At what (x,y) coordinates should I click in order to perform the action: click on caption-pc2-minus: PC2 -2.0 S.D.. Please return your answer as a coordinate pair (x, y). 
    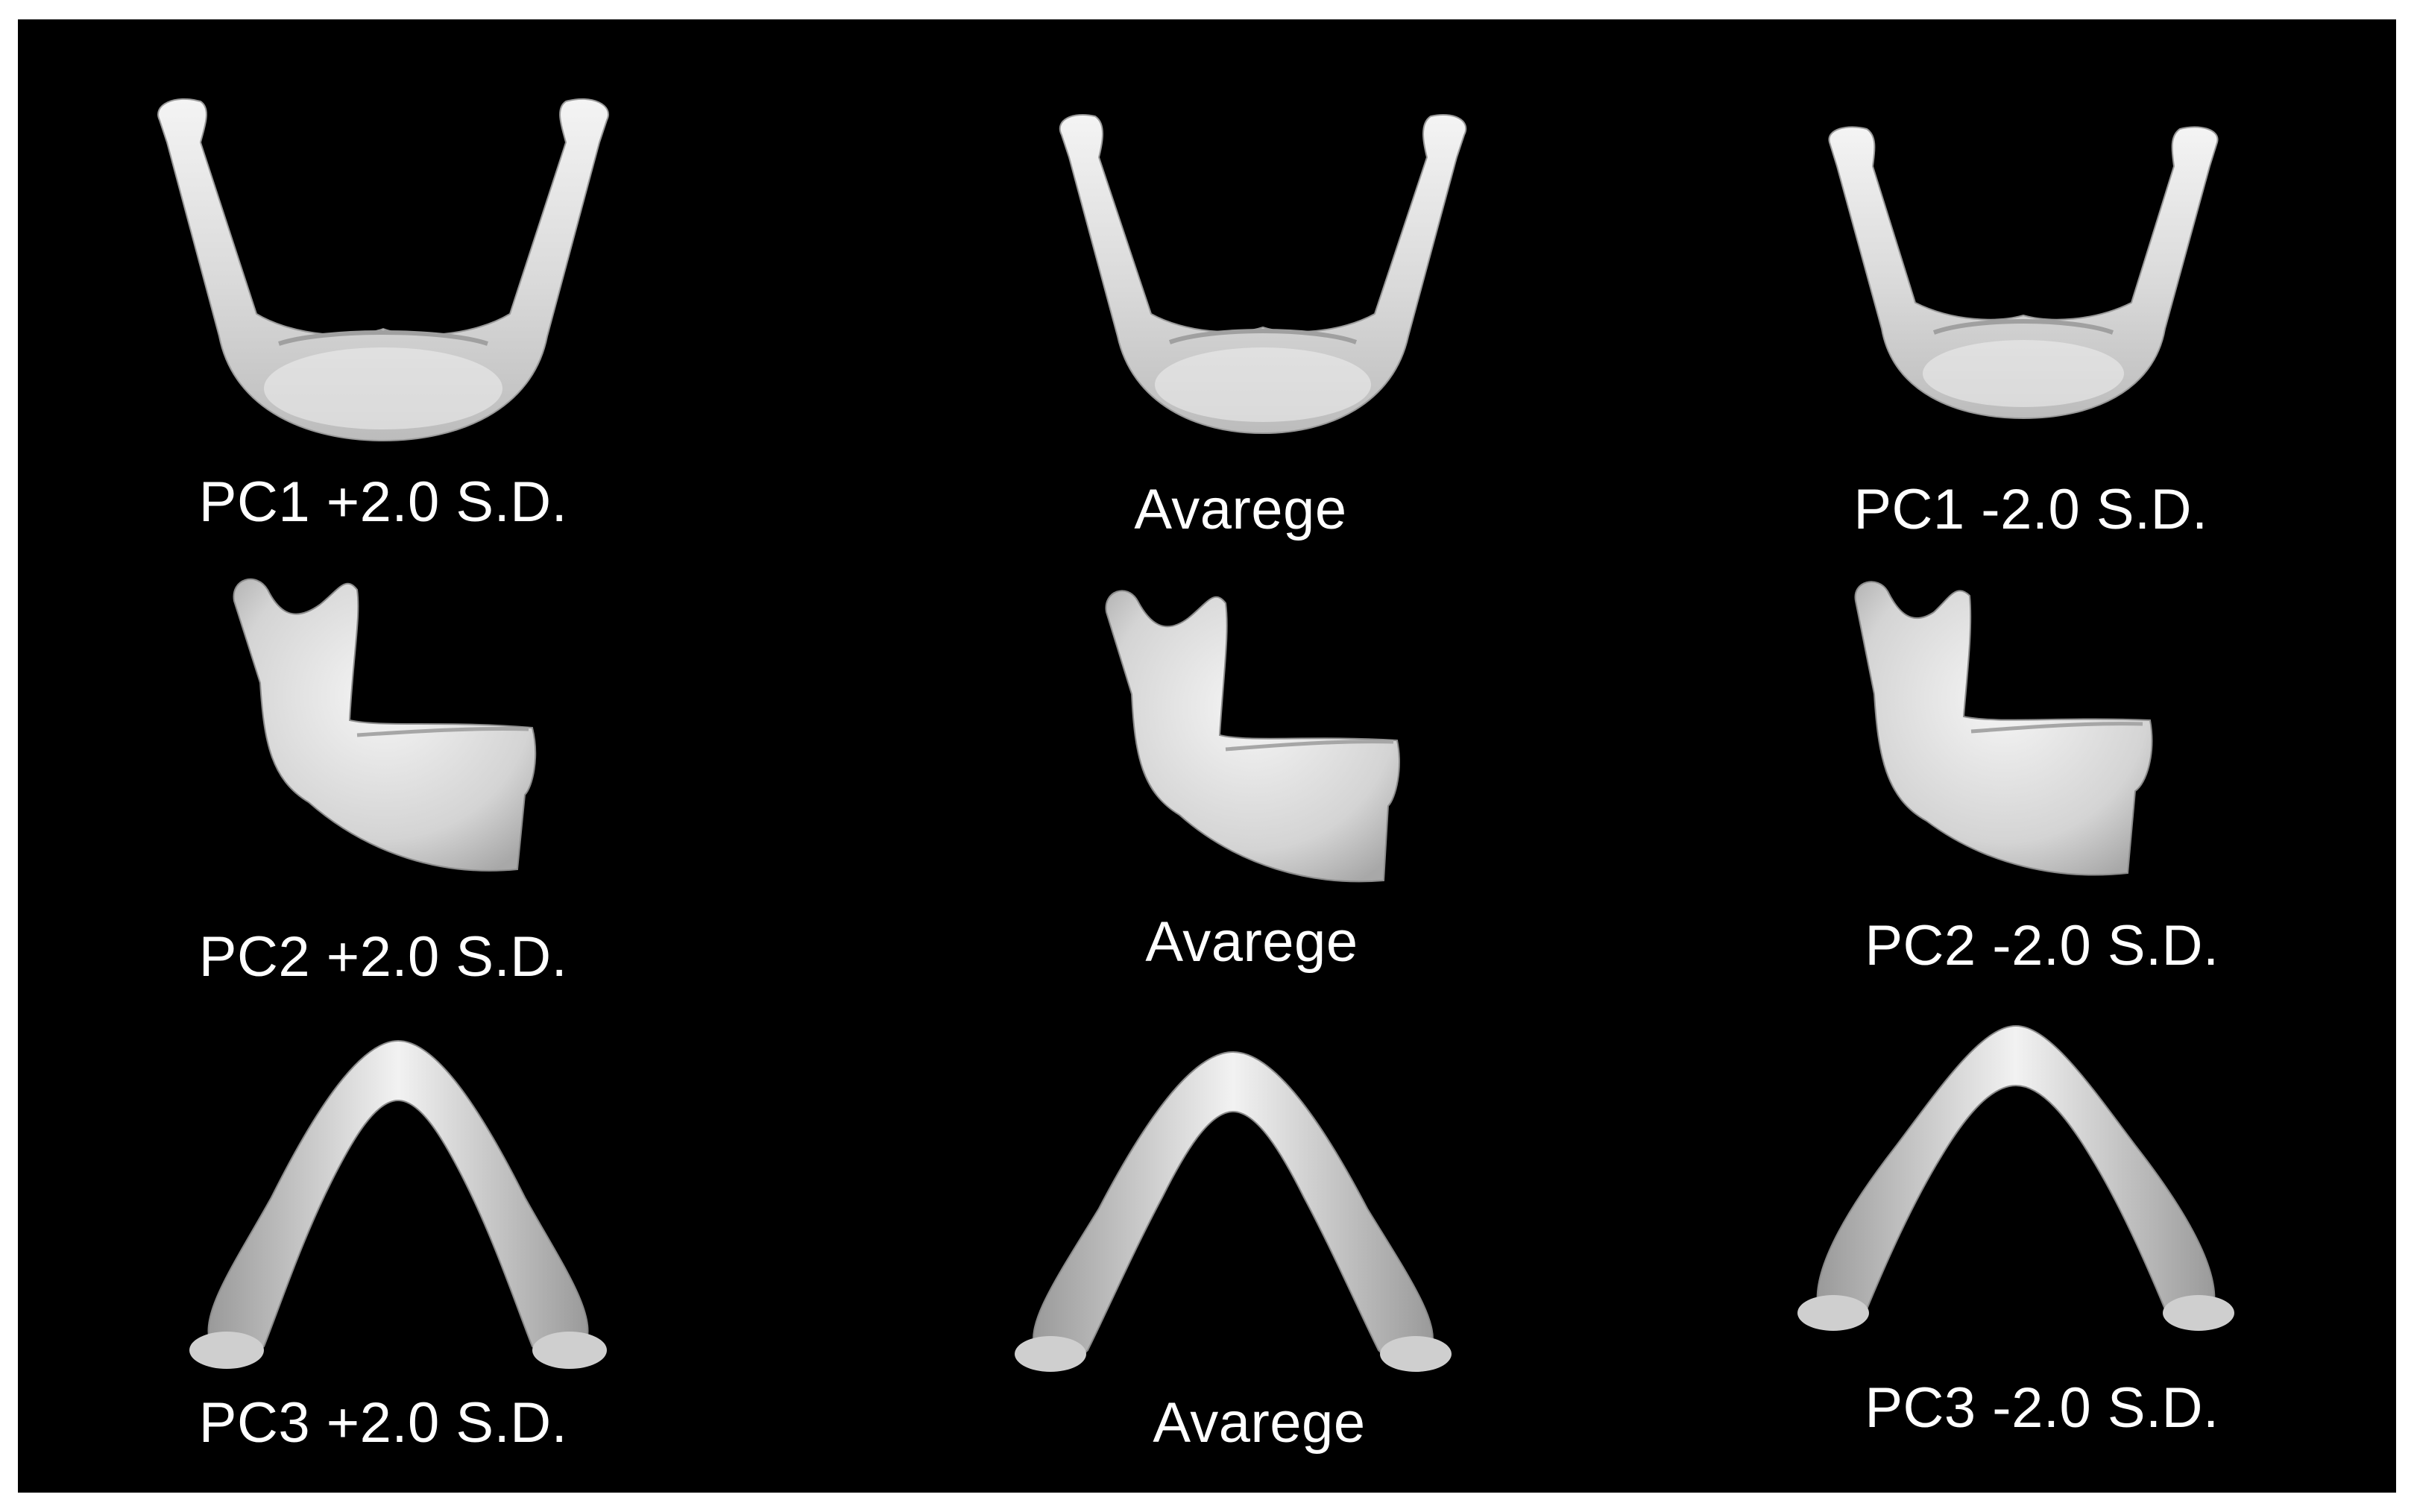
    Looking at the image, I should click on (2042, 945).